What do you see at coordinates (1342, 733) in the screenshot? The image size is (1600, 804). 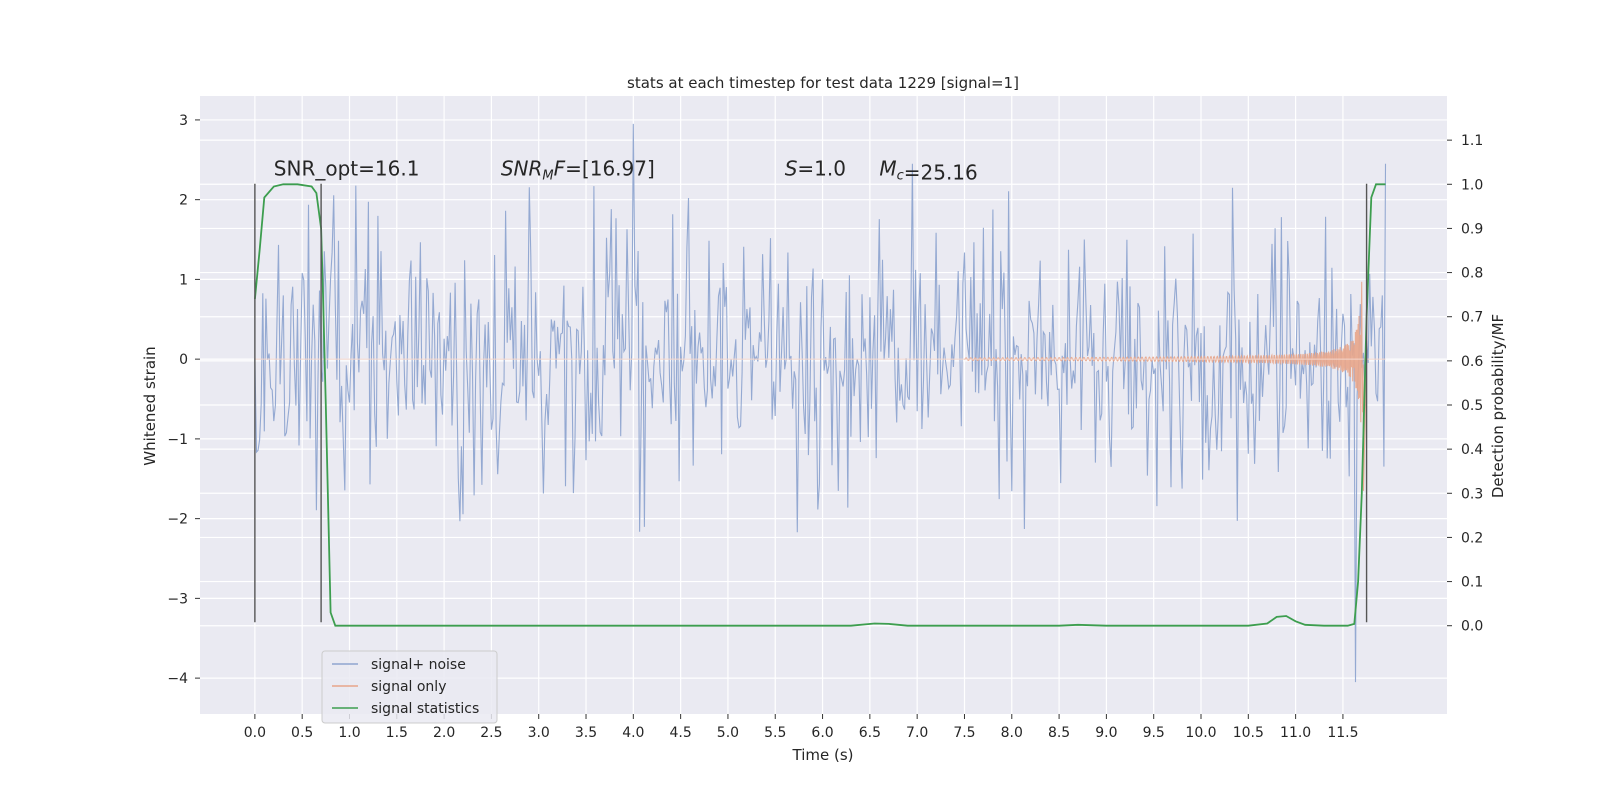 I see `x-tick-label: 11.5` at bounding box center [1342, 733].